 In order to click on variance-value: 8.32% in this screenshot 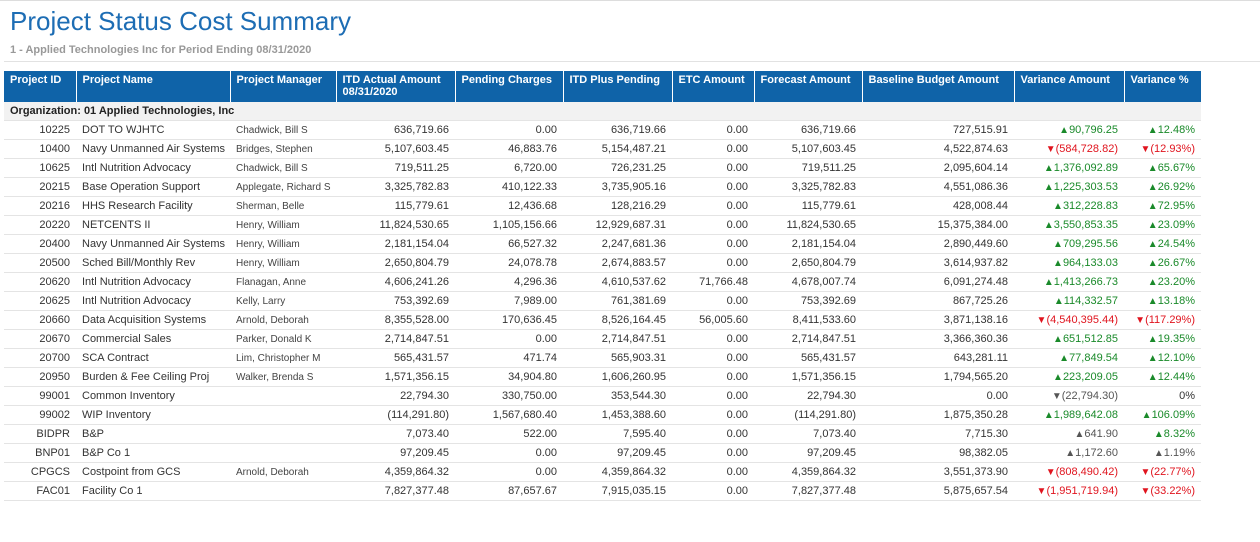, I will do `click(1179, 434)`.